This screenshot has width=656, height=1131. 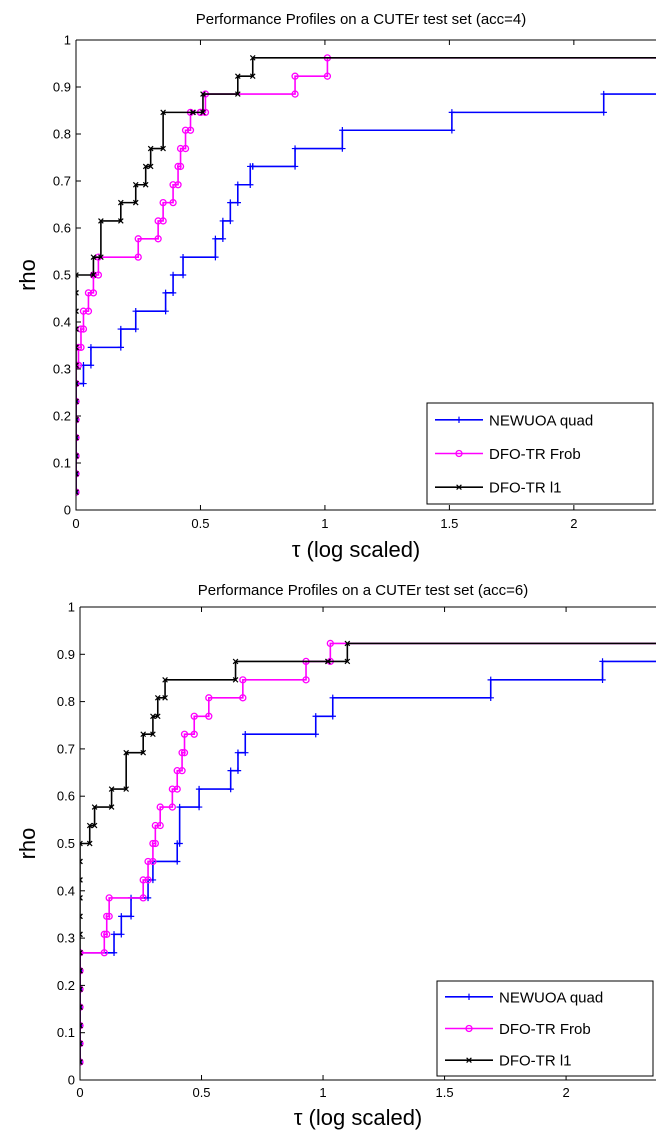 I want to click on legend-label: DFO-TR l1, so click(x=535, y=1061).